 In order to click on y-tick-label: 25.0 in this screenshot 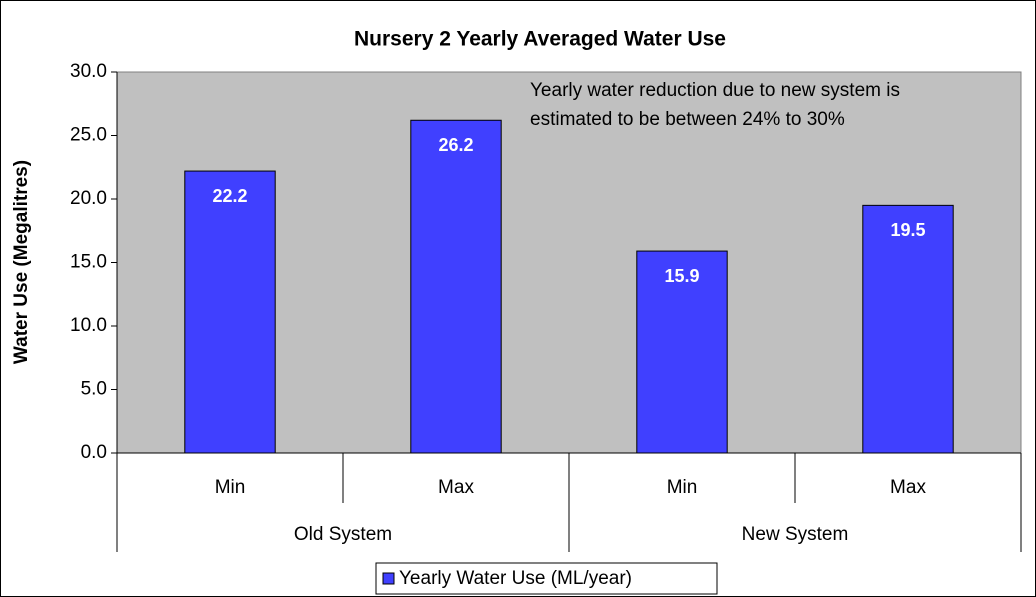, I will do `click(88, 135)`.